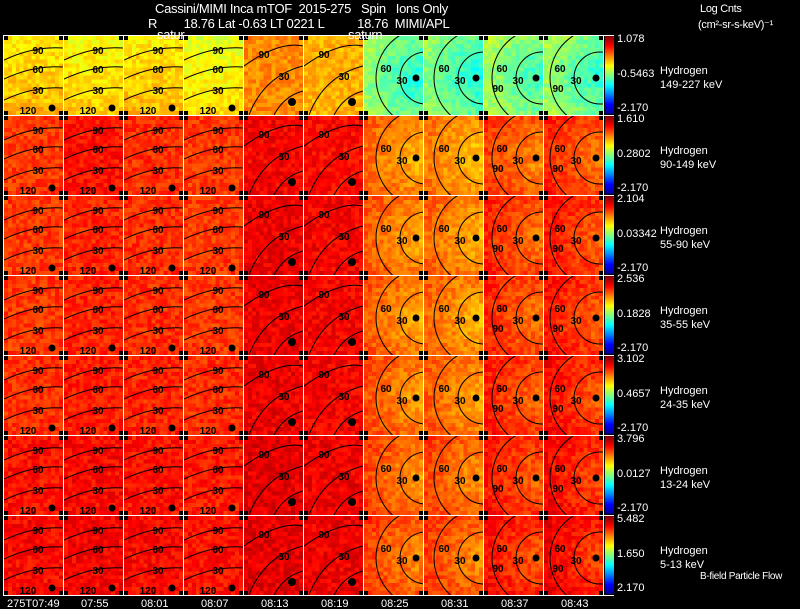 The height and width of the screenshot is (609, 800). I want to click on heatmap-panel: 30 60 90, so click(573, 75).